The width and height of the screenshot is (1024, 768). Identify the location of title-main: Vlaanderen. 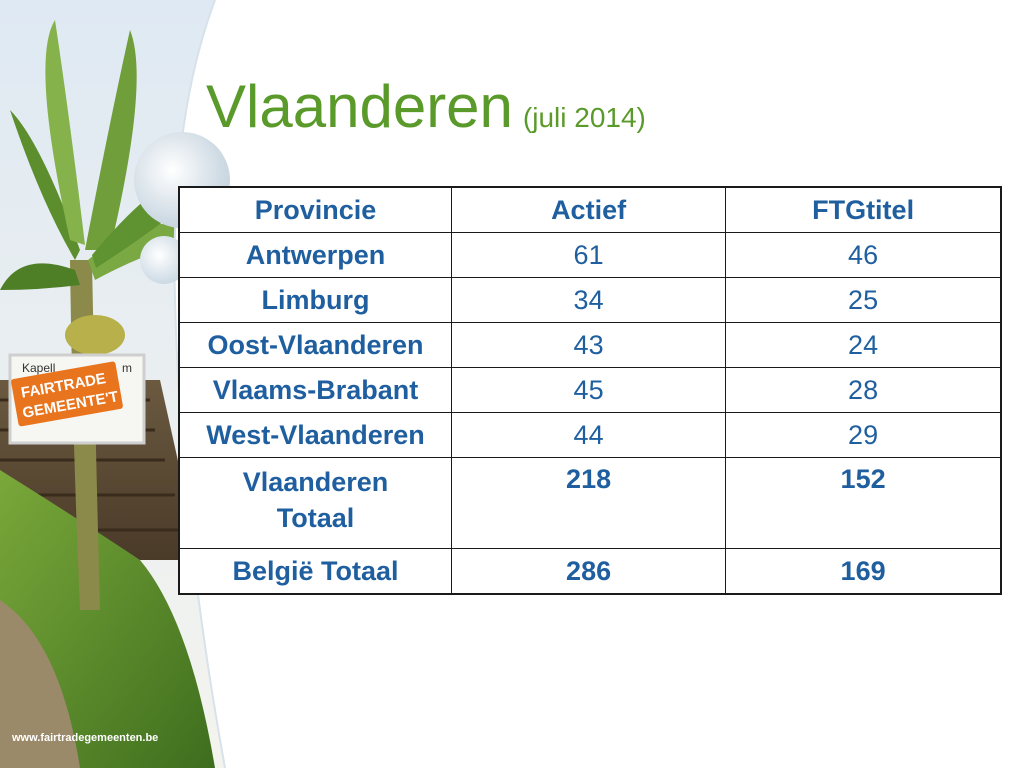
(359, 106).